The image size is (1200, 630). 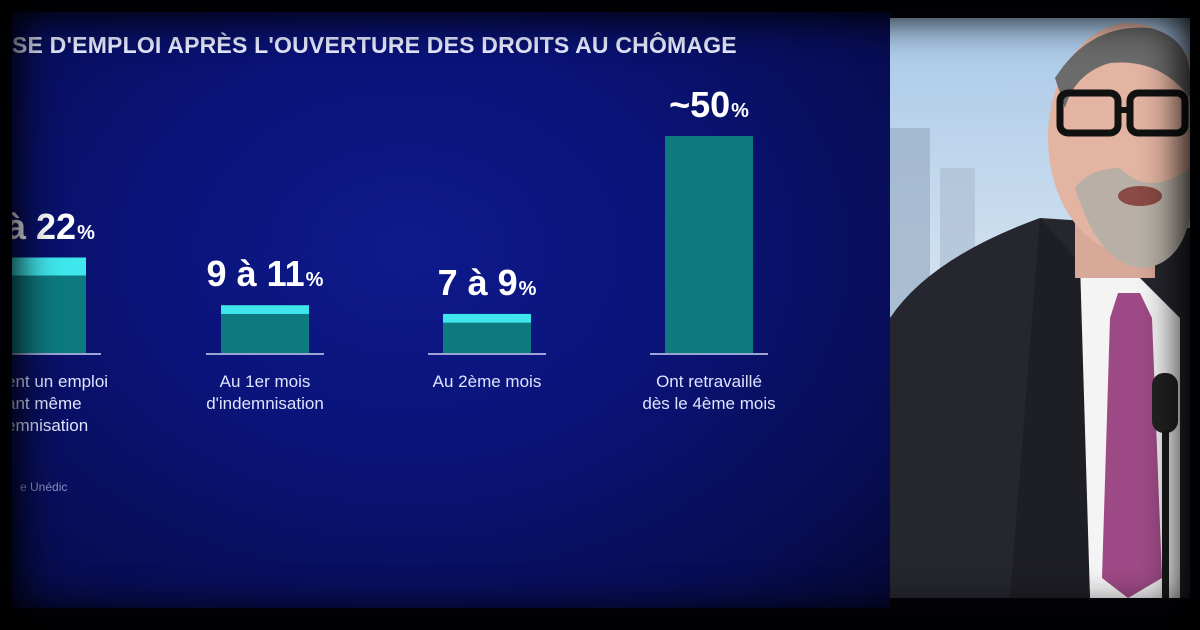 What do you see at coordinates (1165, 485) in the screenshot?
I see `microphone-icon` at bounding box center [1165, 485].